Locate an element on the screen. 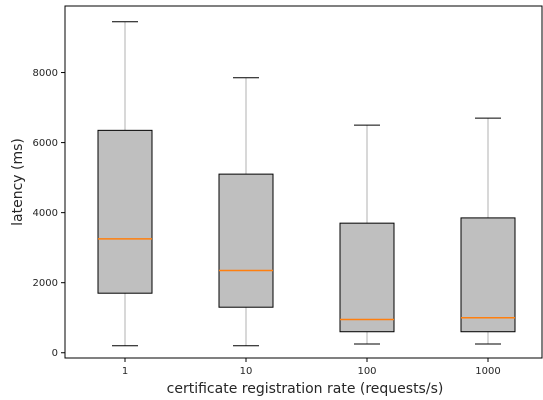  y-tick-label: 8000 is located at coordinates (45, 73).